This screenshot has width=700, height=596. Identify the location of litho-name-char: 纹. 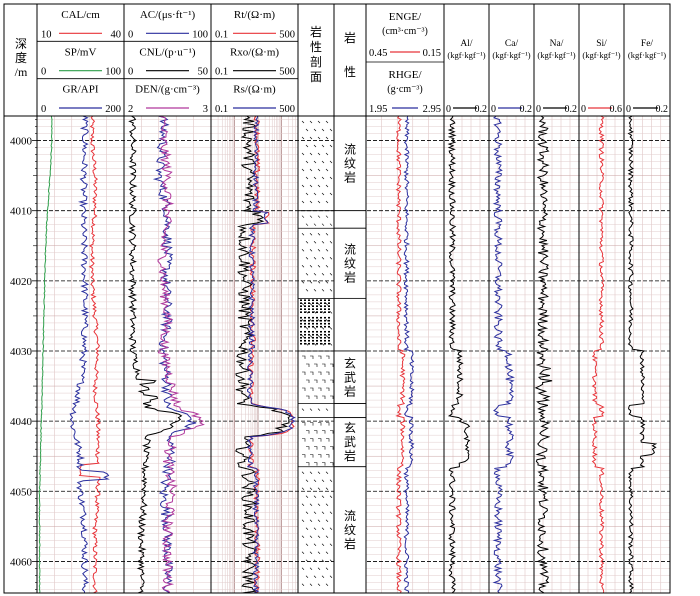
(350, 163).